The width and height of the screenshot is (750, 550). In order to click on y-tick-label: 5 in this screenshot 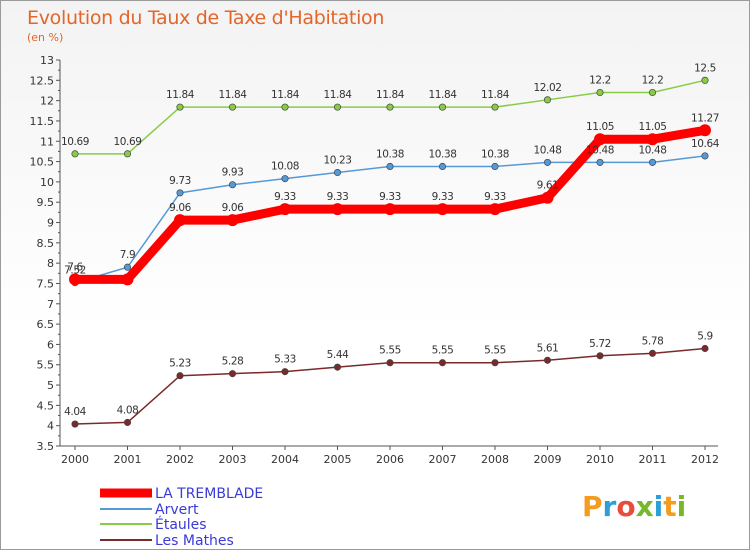, I will do `click(50, 385)`.